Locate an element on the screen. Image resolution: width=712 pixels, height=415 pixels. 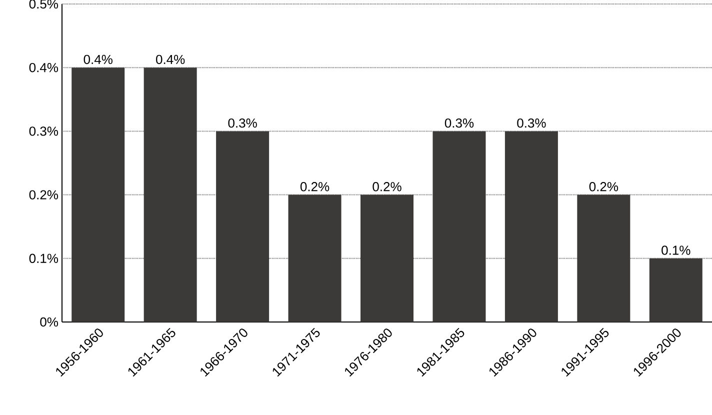
y-tick-label: 0.1% is located at coordinates (43, 258).